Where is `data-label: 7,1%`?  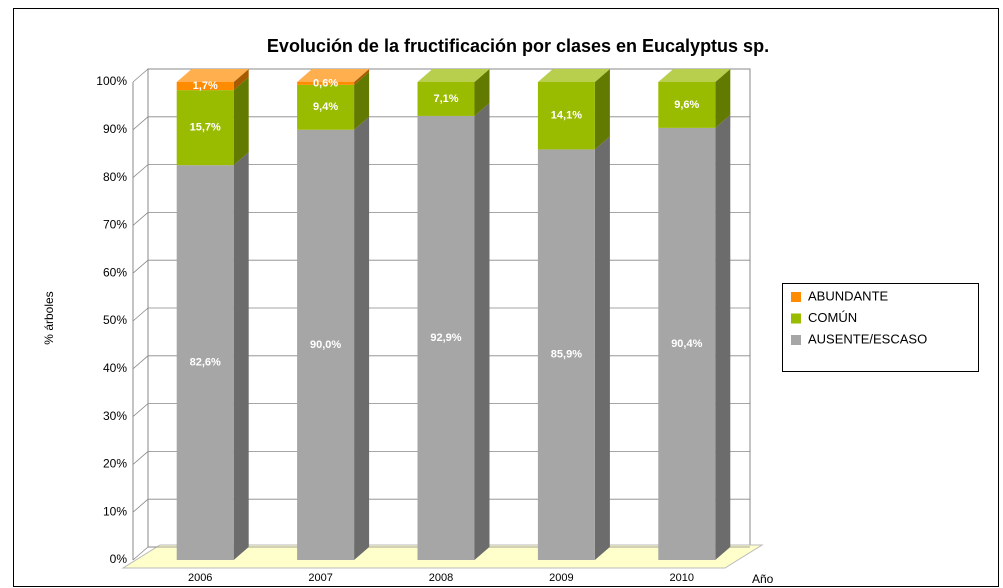 data-label: 7,1% is located at coordinates (445, 99).